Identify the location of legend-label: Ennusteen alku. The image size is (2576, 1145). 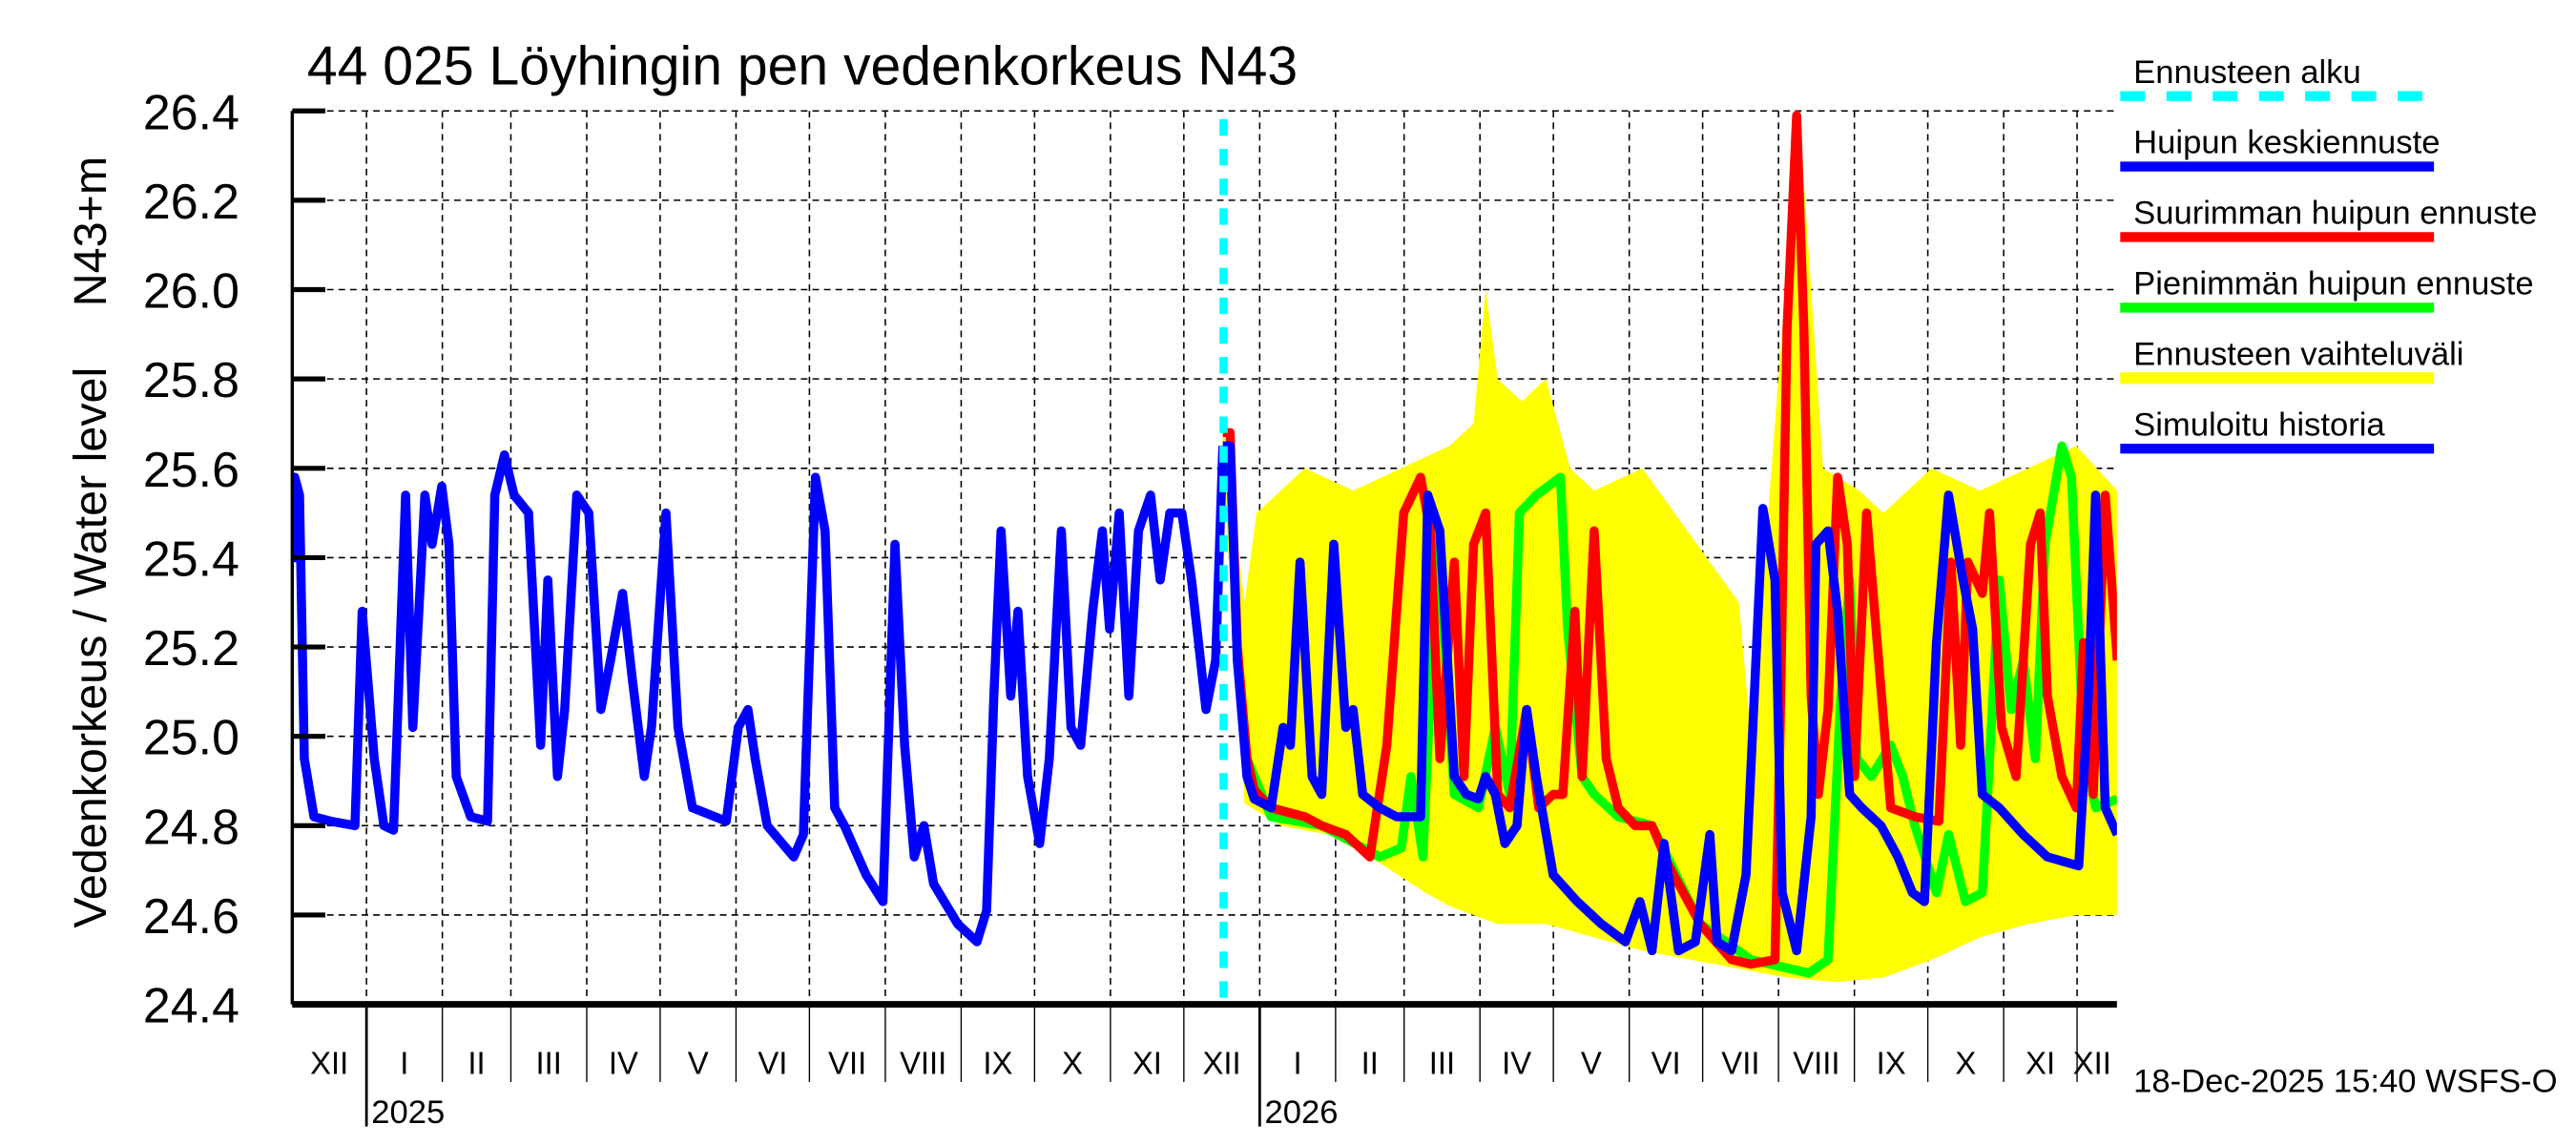
(2247, 72).